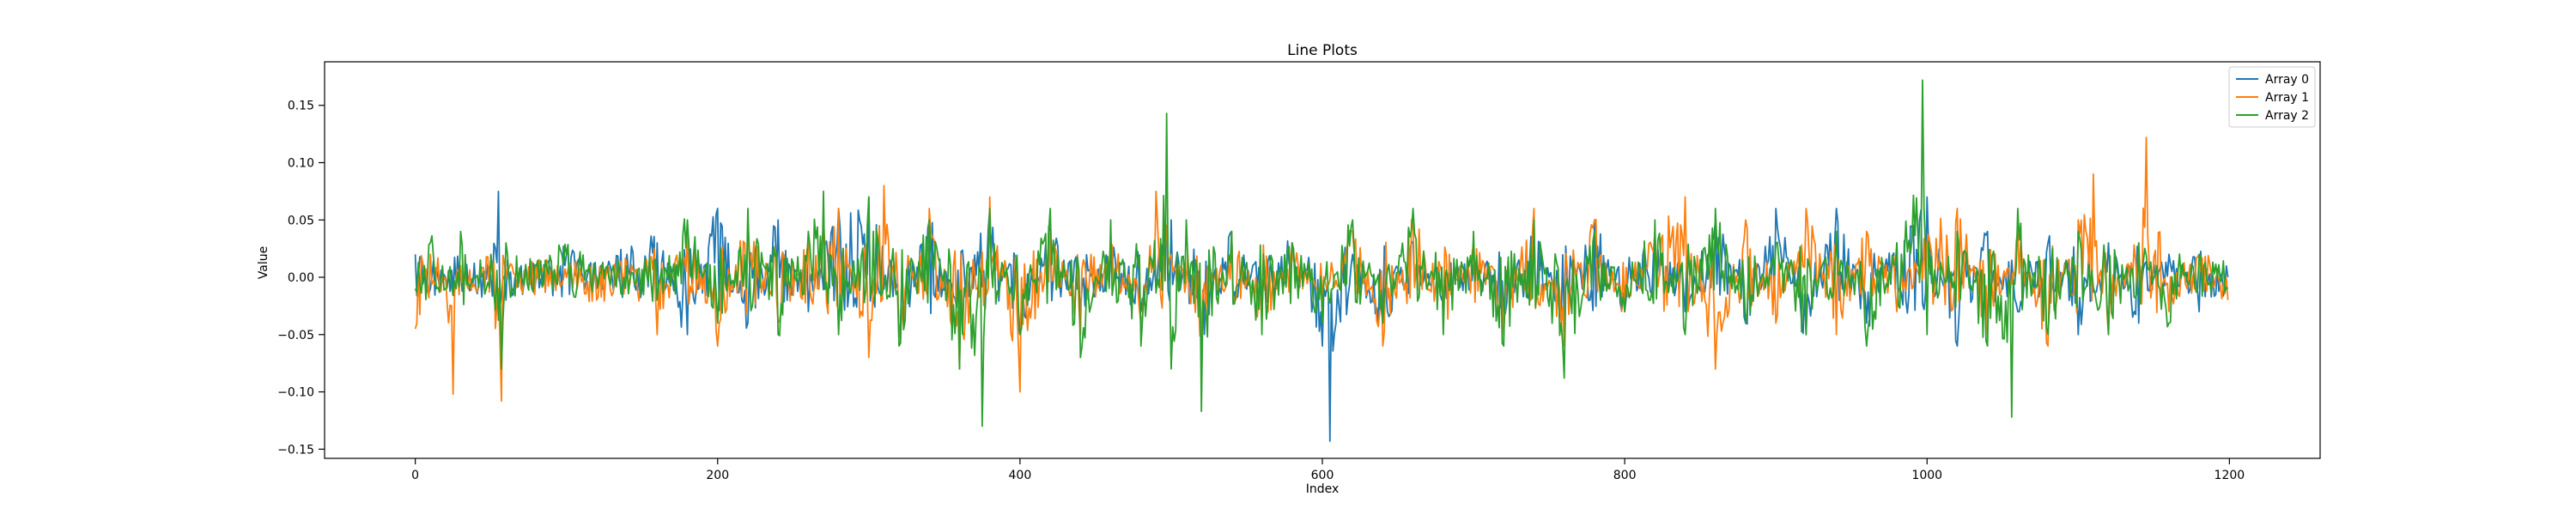 The width and height of the screenshot is (2576, 515). What do you see at coordinates (301, 278) in the screenshot?
I see `y-tick-label: 0.00` at bounding box center [301, 278].